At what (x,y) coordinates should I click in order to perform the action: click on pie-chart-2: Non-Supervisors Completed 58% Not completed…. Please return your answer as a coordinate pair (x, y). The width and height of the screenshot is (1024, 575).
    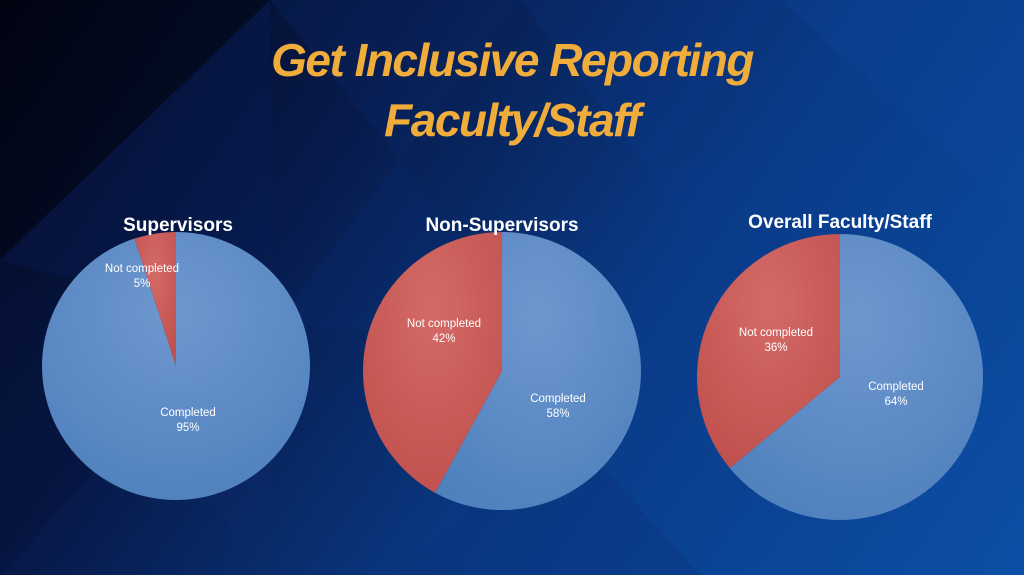
    Looking at the image, I should click on (502, 362).